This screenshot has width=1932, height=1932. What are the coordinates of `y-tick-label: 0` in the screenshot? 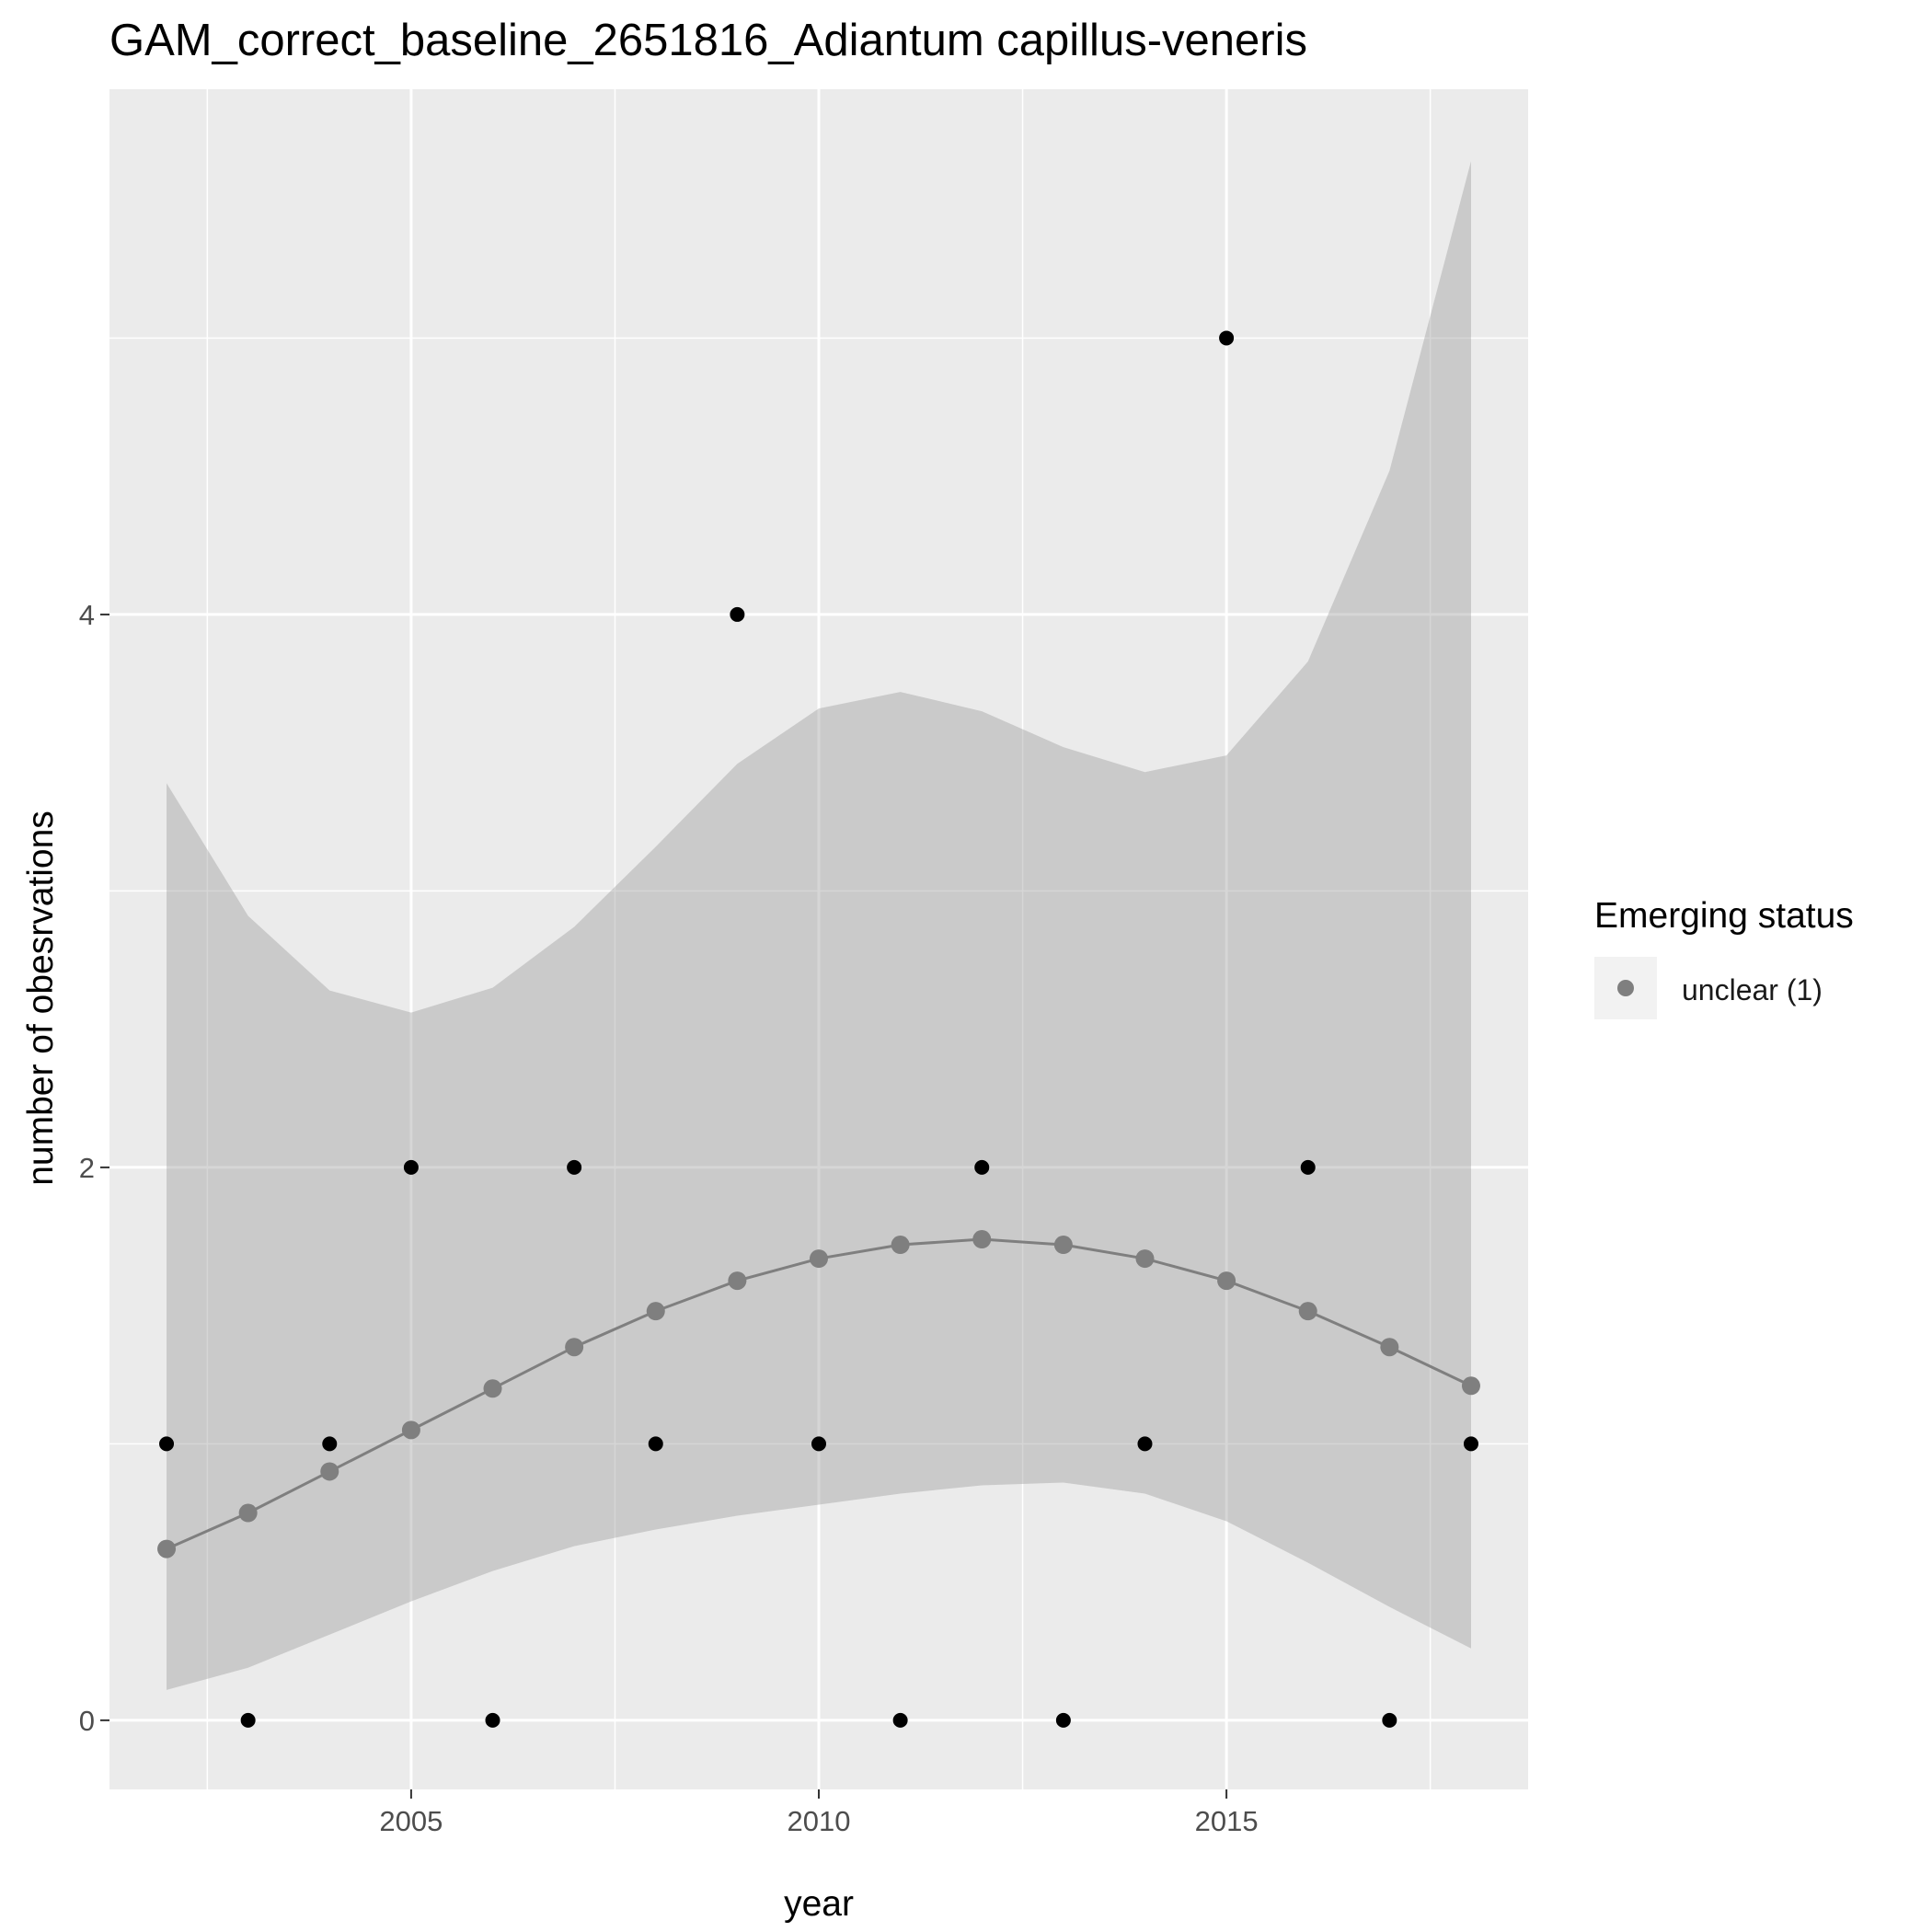 It's located at (87, 1721).